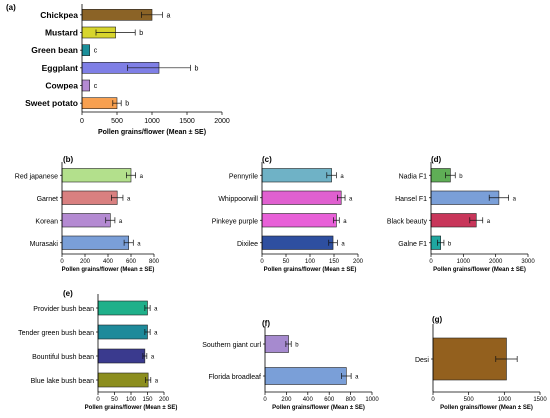 This screenshot has height=418, width=550. Describe the element at coordinates (60, 68) in the screenshot. I see `category-label: Eggplant` at that location.